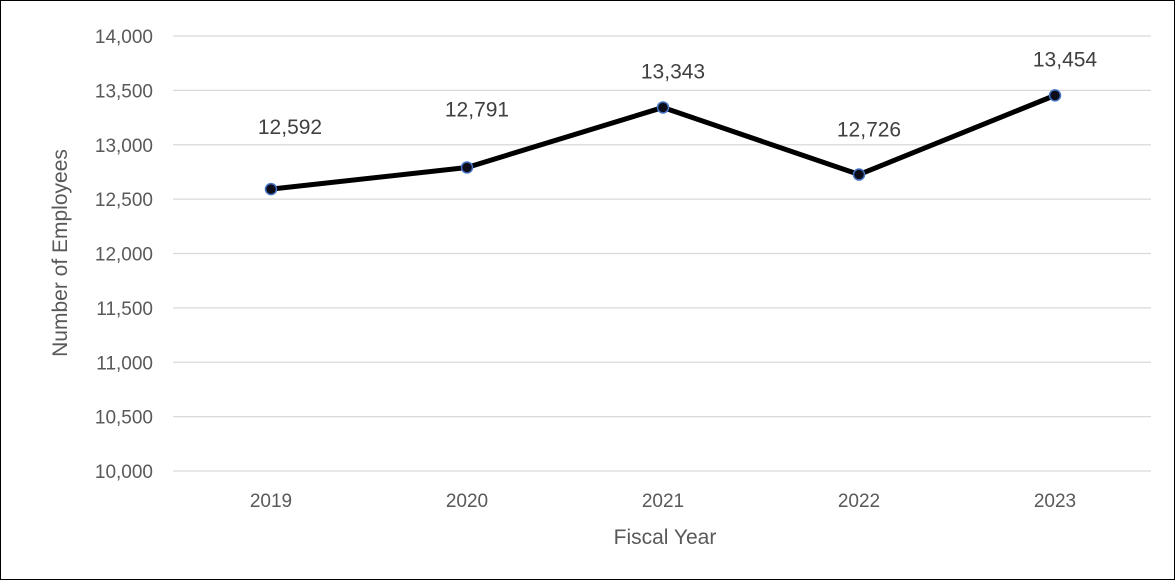  Describe the element at coordinates (124, 309) in the screenshot. I see `y-tick-label: 11,500` at that location.